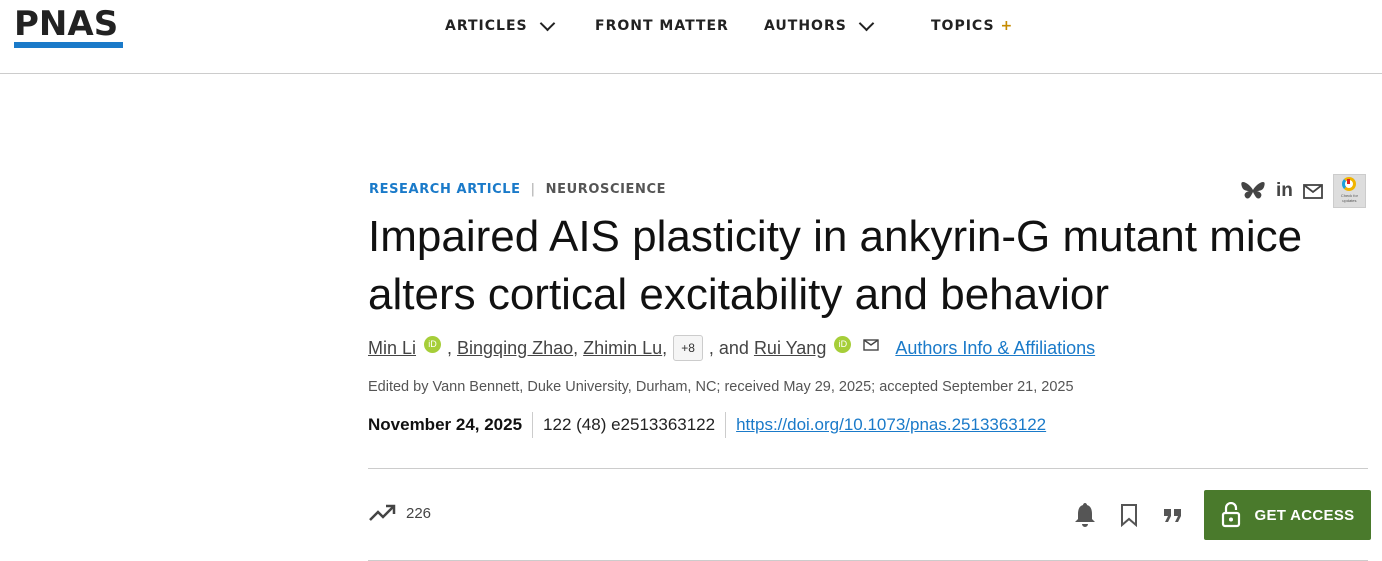  I want to click on pnas-logo: PNAS, so click(66, 24).